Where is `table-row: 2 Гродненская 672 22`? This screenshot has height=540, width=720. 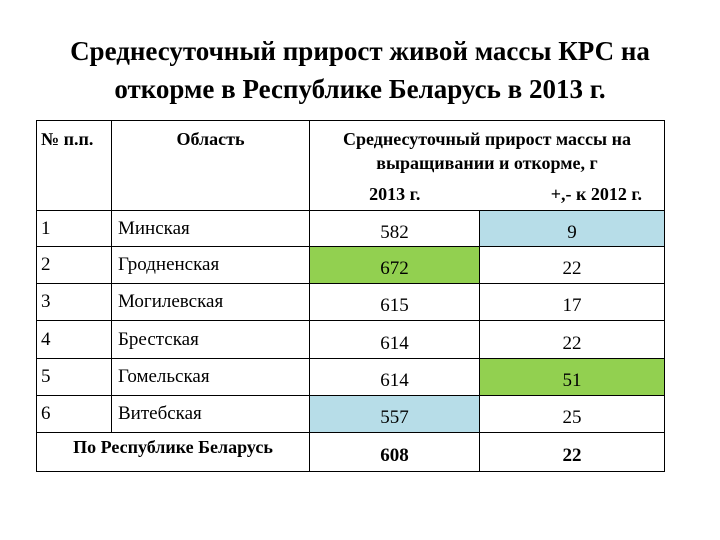
table-row: 2 Гродненская 672 22 is located at coordinates (350, 265).